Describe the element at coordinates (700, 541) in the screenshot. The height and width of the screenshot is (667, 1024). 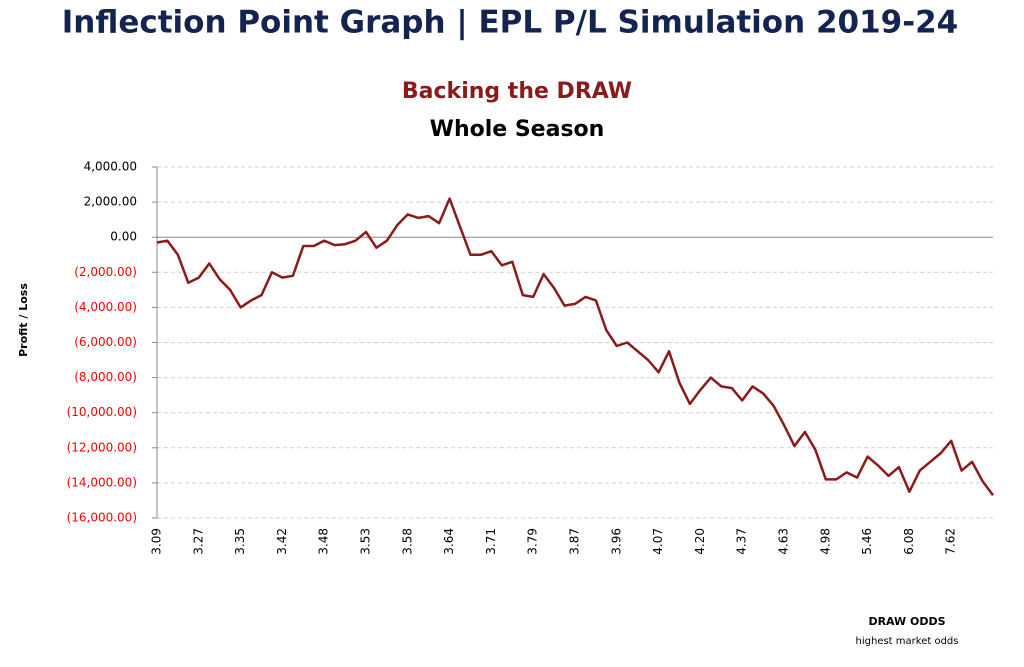
I see `x-tick-label: 4.20` at that location.